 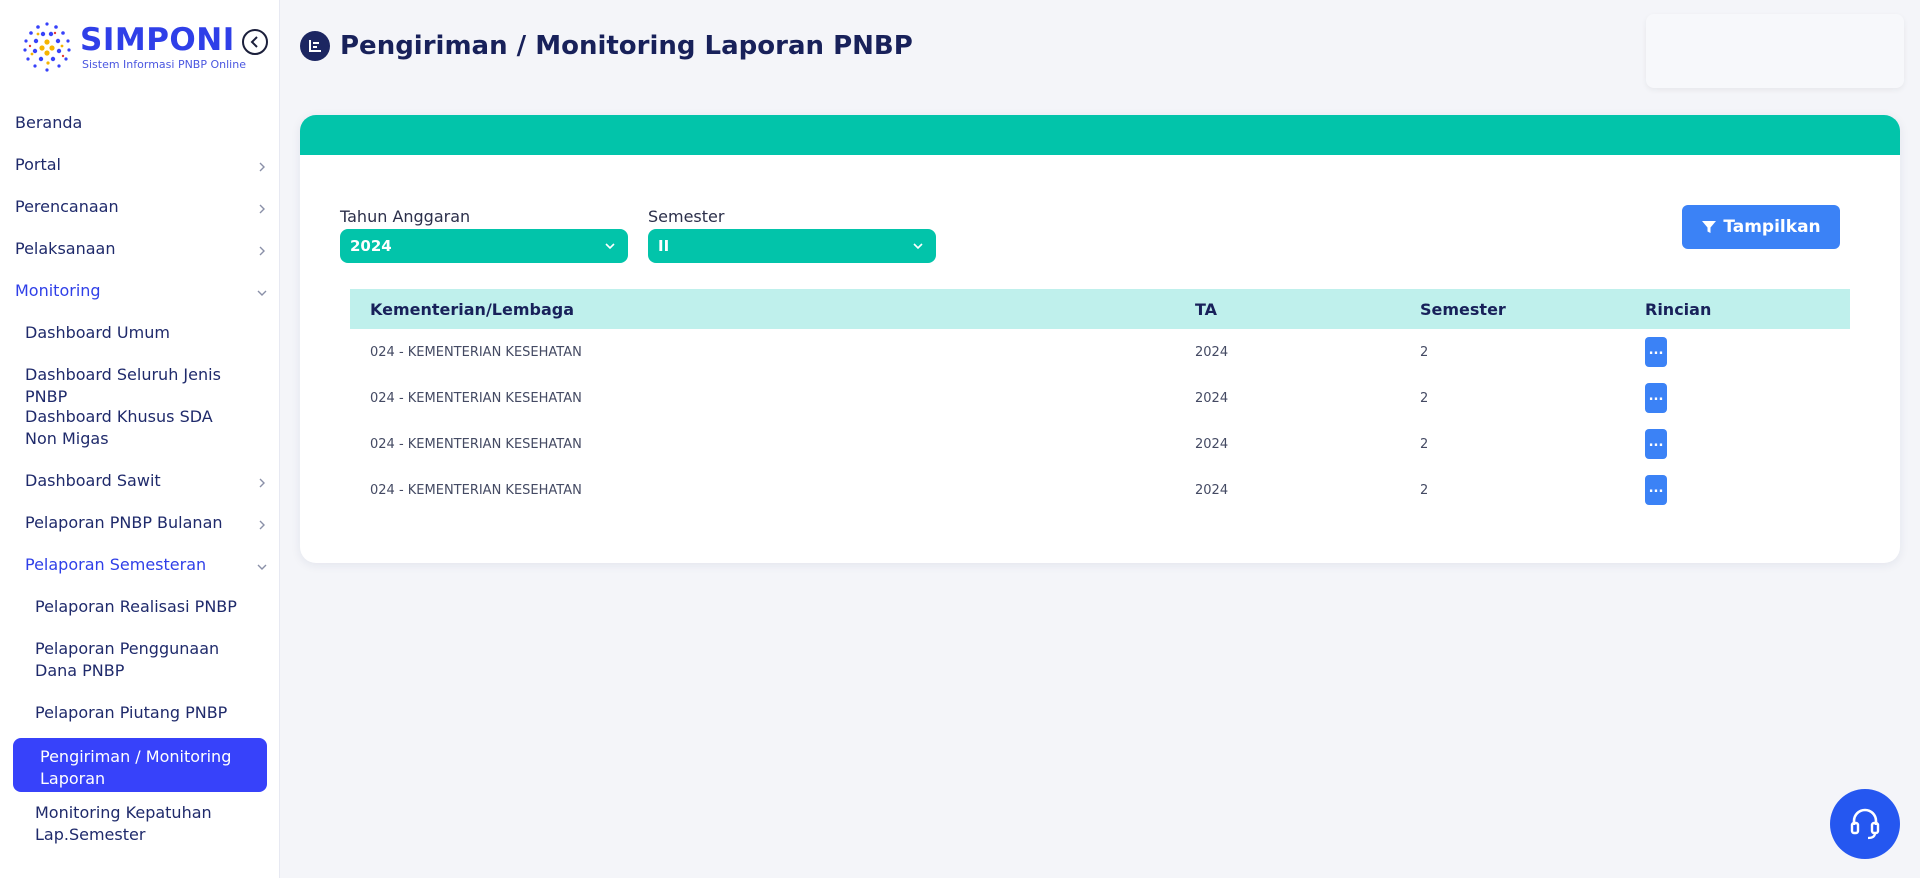 What do you see at coordinates (1100, 135) in the screenshot?
I see `card-header-bar` at bounding box center [1100, 135].